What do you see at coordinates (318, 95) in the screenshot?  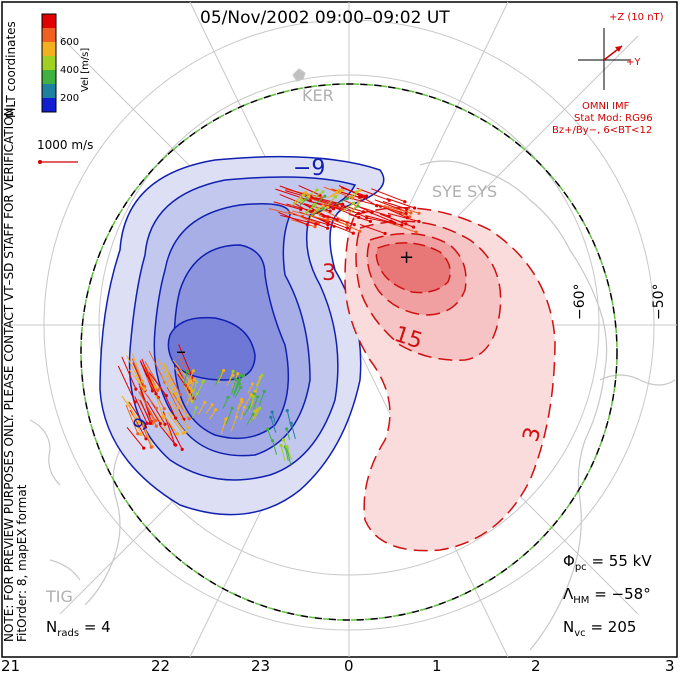 I see `station-ker: KER` at bounding box center [318, 95].